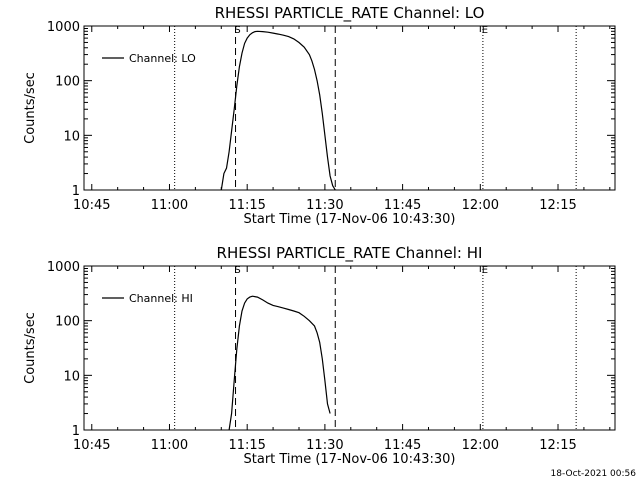 This screenshot has width=640, height=480. I want to click on footer: 18-Oct-2021 00:56, so click(594, 474).